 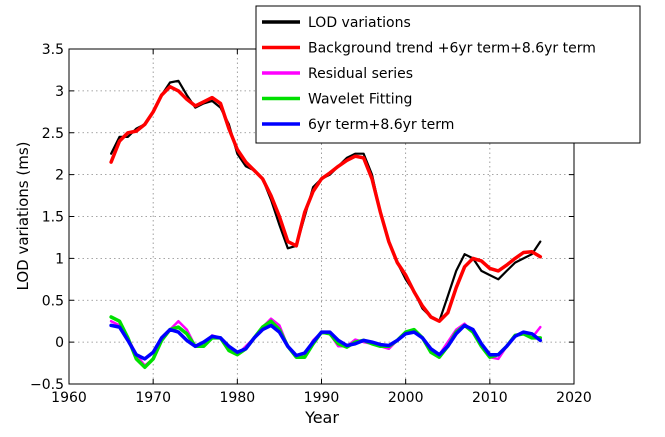 What do you see at coordinates (47, 385) in the screenshot?
I see `y-tick-label: −0.5` at bounding box center [47, 385].